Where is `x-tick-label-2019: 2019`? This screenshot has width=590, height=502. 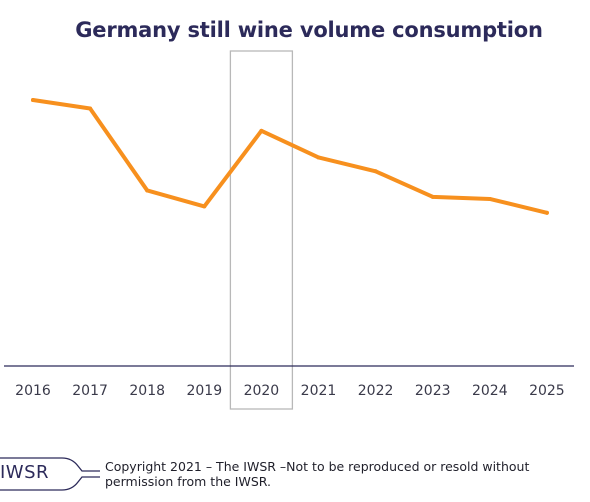 x-tick-label-2019: 2019 is located at coordinates (204, 391).